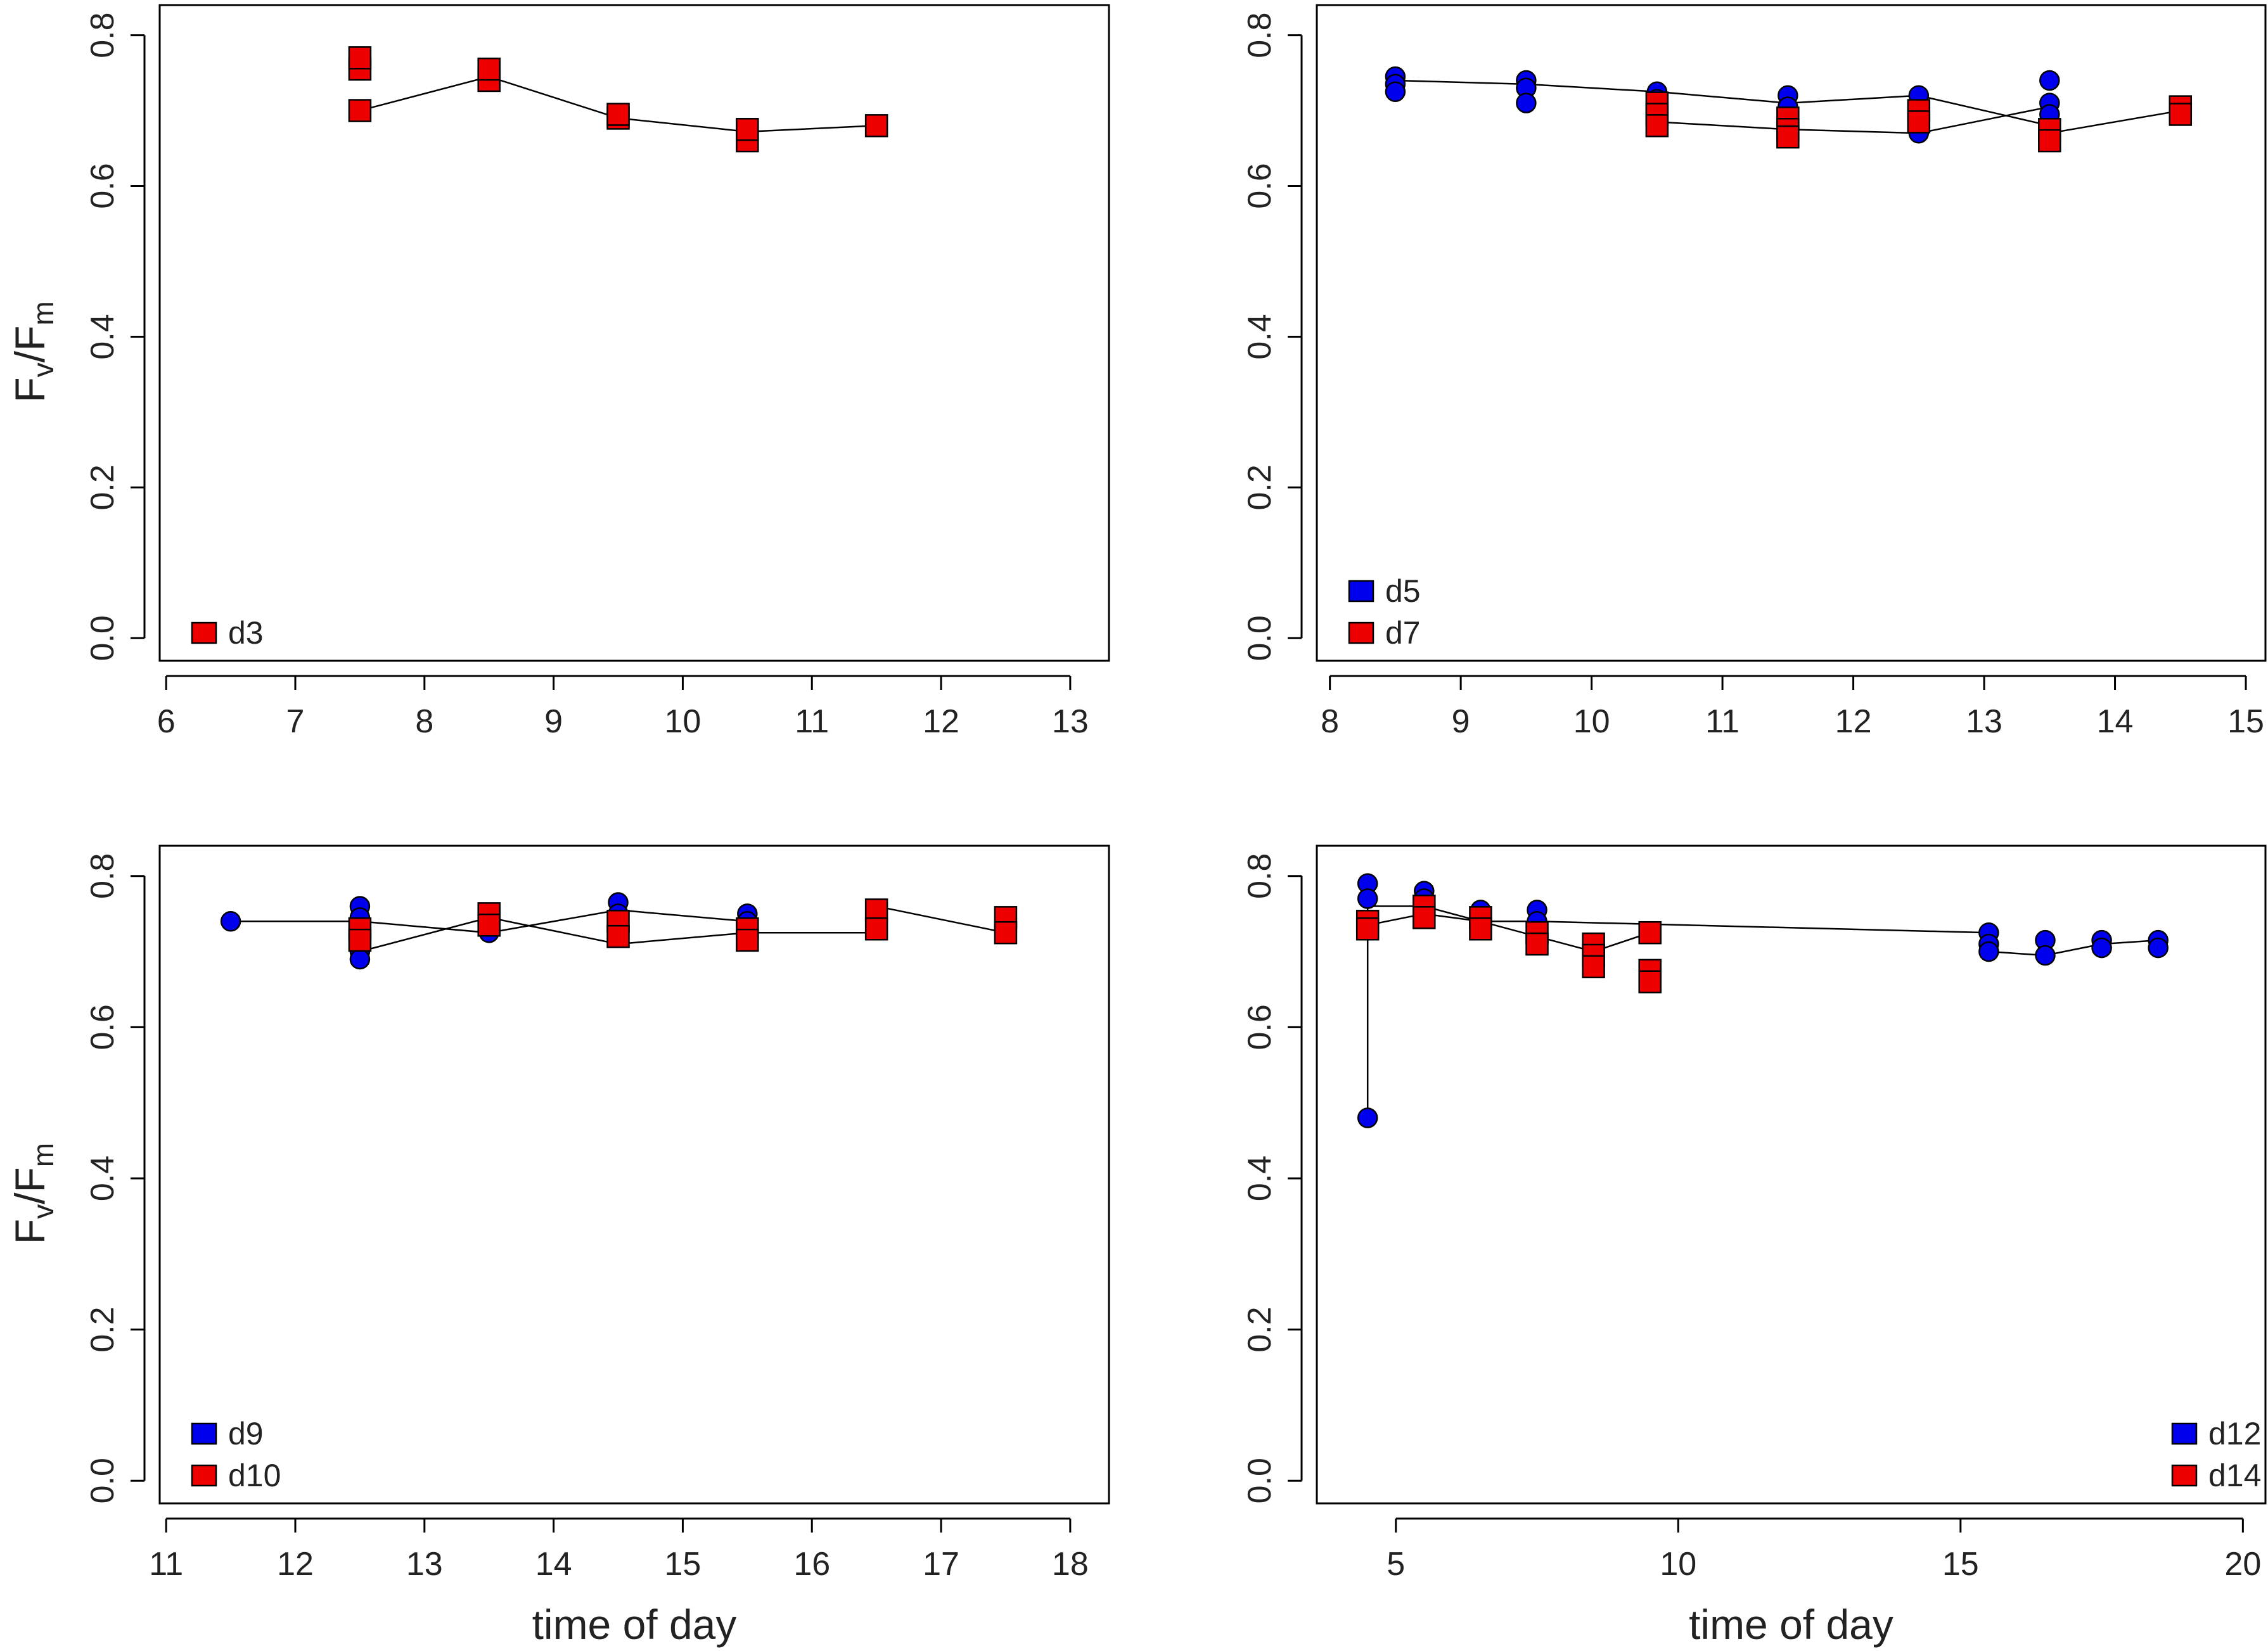 The image size is (2268, 1651). Describe the element at coordinates (204, 1475) in the screenshot. I see `legend-swatch-d10` at that location.